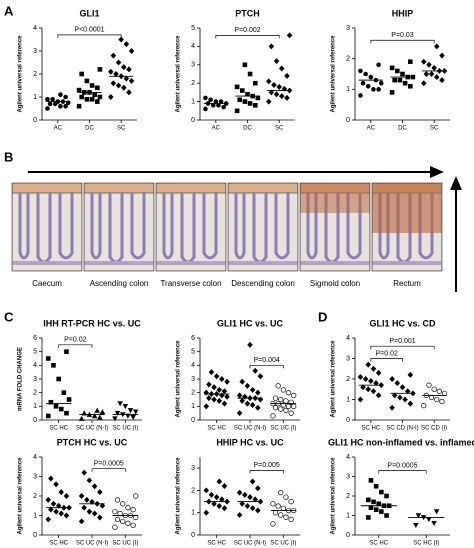 This screenshot has height=548, width=474. What do you see at coordinates (401, 442) in the screenshot?
I see `chart-title: GLI1 HC non-inflamed vs. inflamed` at bounding box center [401, 442].